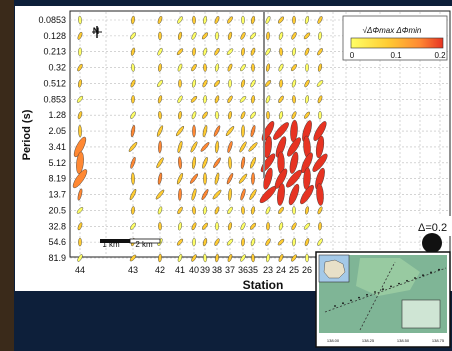 The height and width of the screenshot is (351, 452). Describe the element at coordinates (80, 270) in the screenshot. I see `x-tick-label: 44` at that location.